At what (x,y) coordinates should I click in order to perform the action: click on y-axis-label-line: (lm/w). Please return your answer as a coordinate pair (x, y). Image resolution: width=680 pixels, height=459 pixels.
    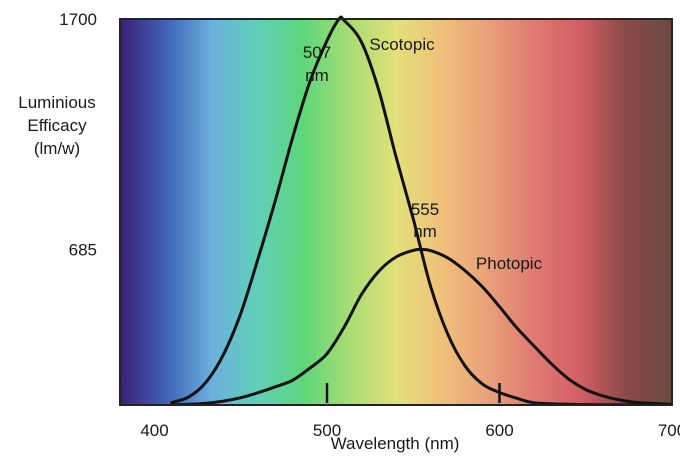
    Looking at the image, I should click on (57, 148).